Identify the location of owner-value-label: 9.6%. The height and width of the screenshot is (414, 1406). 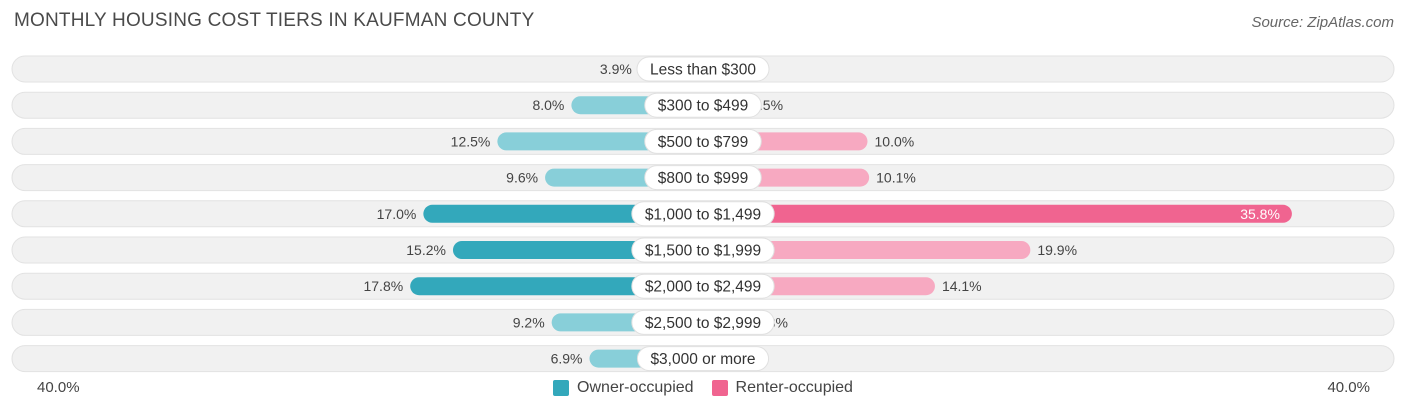
(522, 178).